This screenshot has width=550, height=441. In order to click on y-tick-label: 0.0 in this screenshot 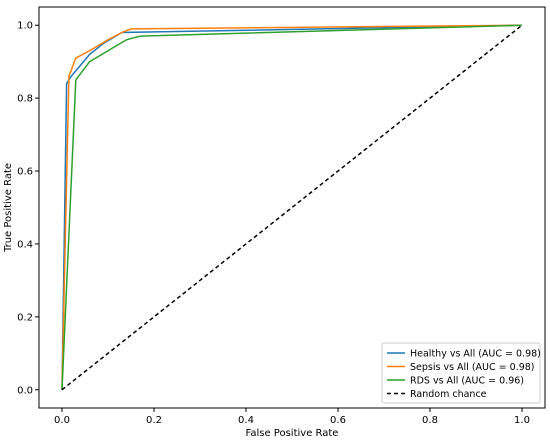, I will do `click(25, 390)`.